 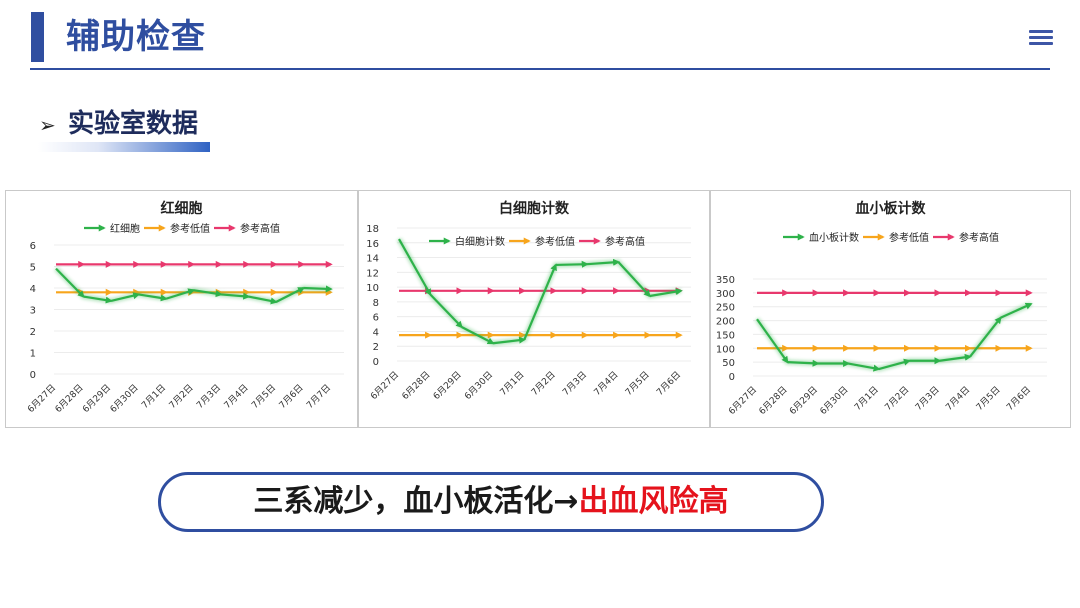 What do you see at coordinates (834, 237) in the screenshot?
I see `legend-label: 血小板计数` at bounding box center [834, 237].